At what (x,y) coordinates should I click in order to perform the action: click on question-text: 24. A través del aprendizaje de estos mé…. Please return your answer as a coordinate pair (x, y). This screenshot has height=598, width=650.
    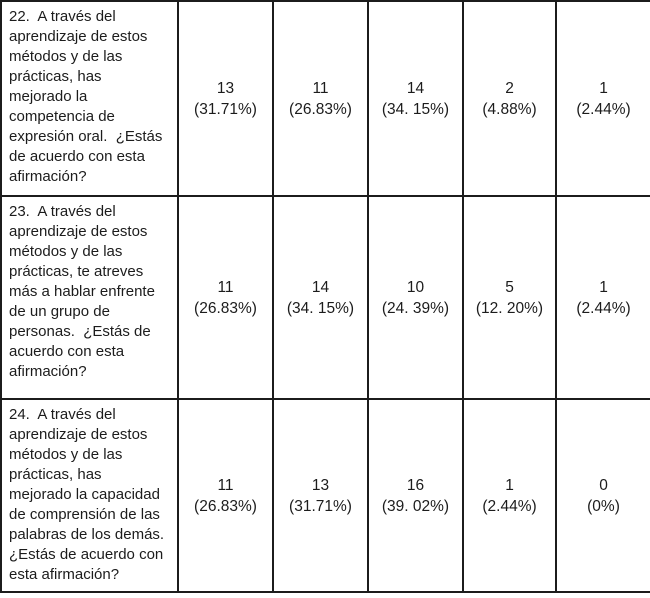
    Looking at the image, I should click on (87, 494).